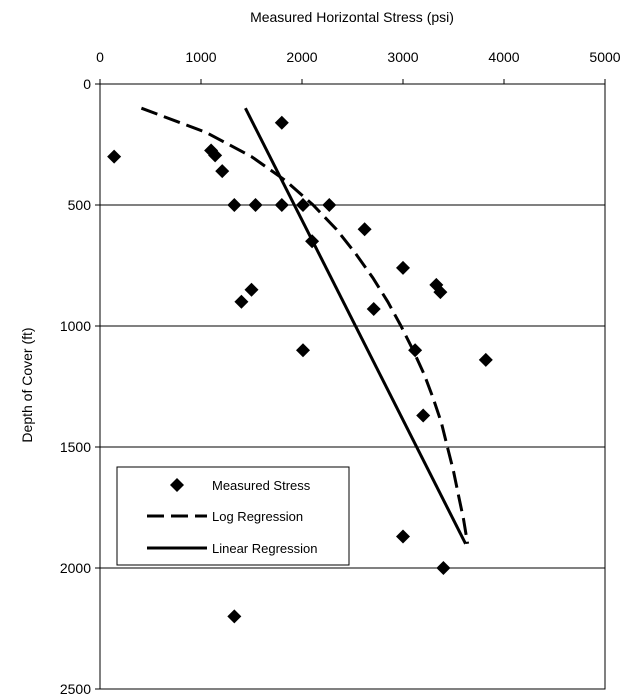  Describe the element at coordinates (75, 568) in the screenshot. I see `y-tick-label: 2000` at that location.